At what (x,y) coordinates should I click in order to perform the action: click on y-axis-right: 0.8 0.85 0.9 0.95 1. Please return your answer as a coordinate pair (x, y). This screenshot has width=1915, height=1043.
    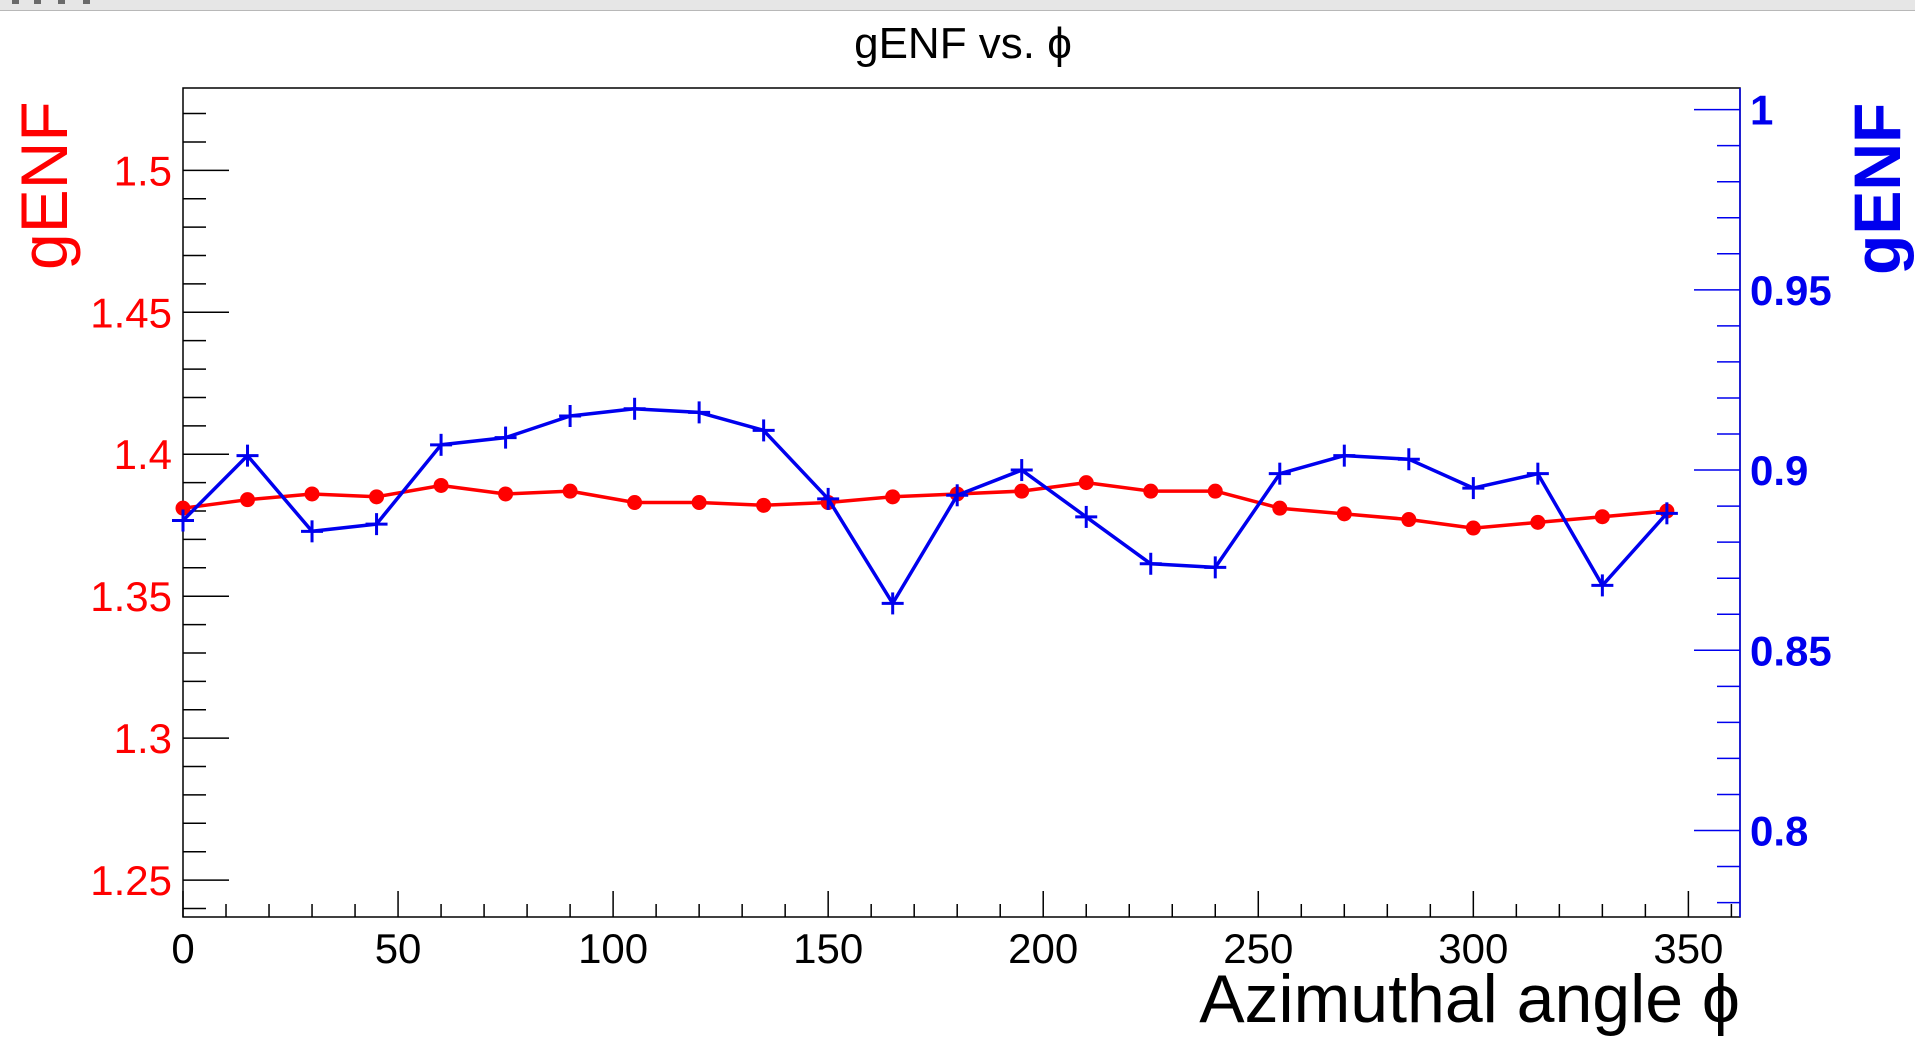
    Looking at the image, I should click on (1763, 502).